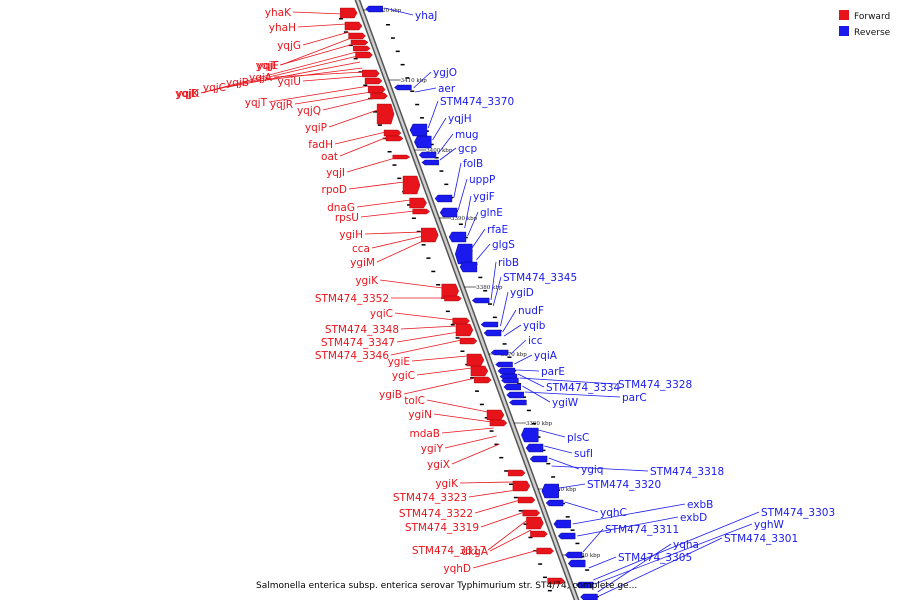  Describe the element at coordinates (414, 81) in the screenshot. I see `tick-label: 3410 kbp` at that location.